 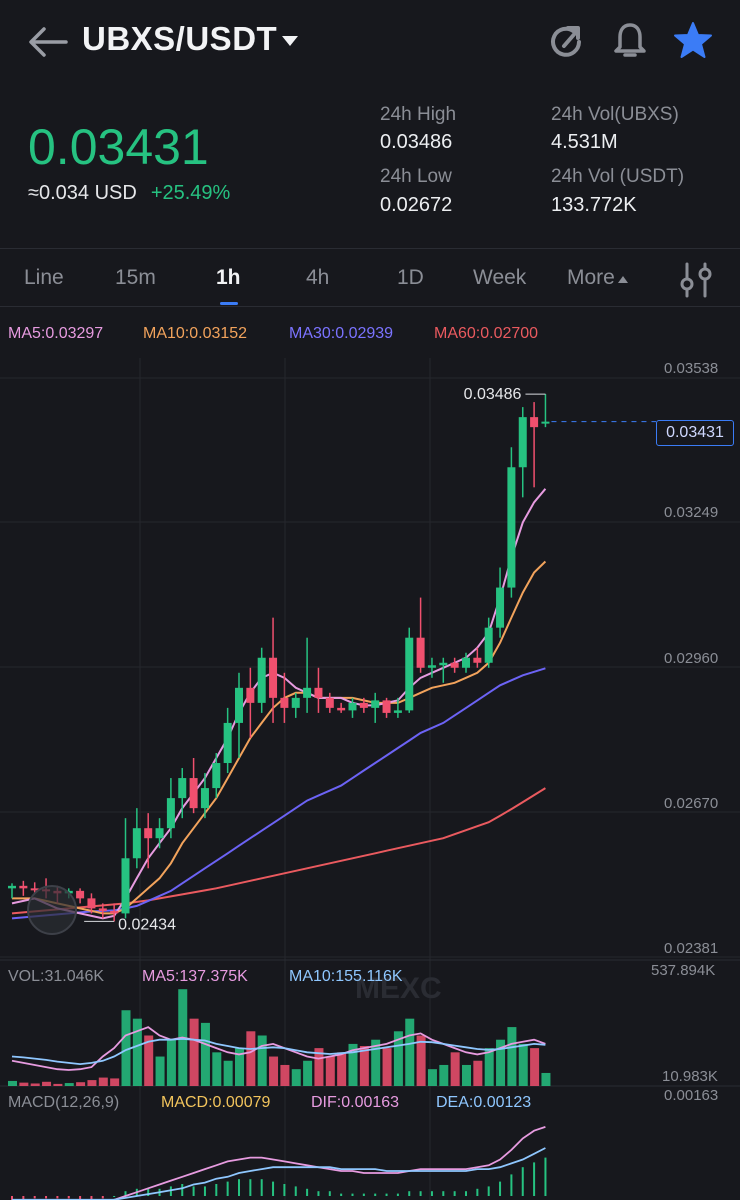 I want to click on macd-axis-top: 0.00163, so click(x=691, y=1095).